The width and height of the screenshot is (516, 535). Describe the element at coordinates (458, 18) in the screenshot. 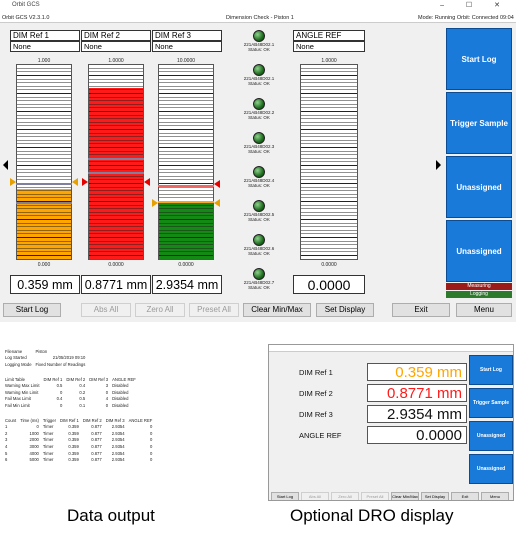

I see `mode-label: Mode: Running Orbit: Connected` at that location.